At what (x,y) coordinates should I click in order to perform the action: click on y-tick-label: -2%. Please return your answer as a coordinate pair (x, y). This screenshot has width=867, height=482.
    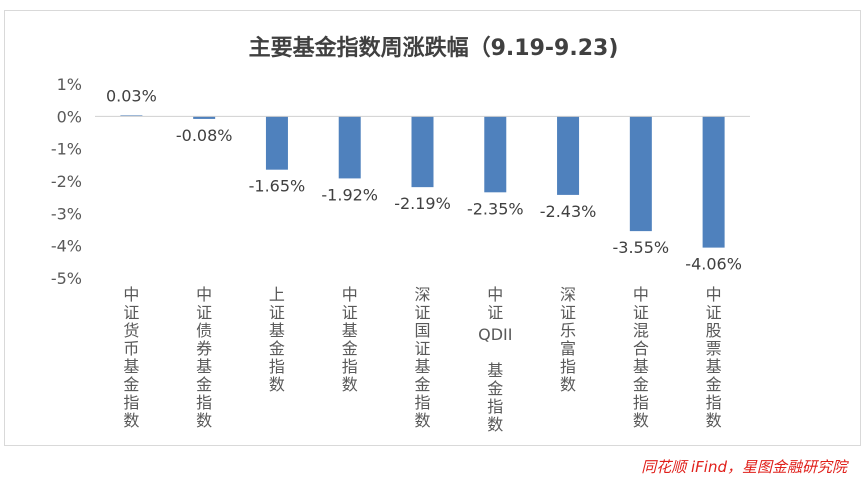
    Looking at the image, I should click on (66, 181).